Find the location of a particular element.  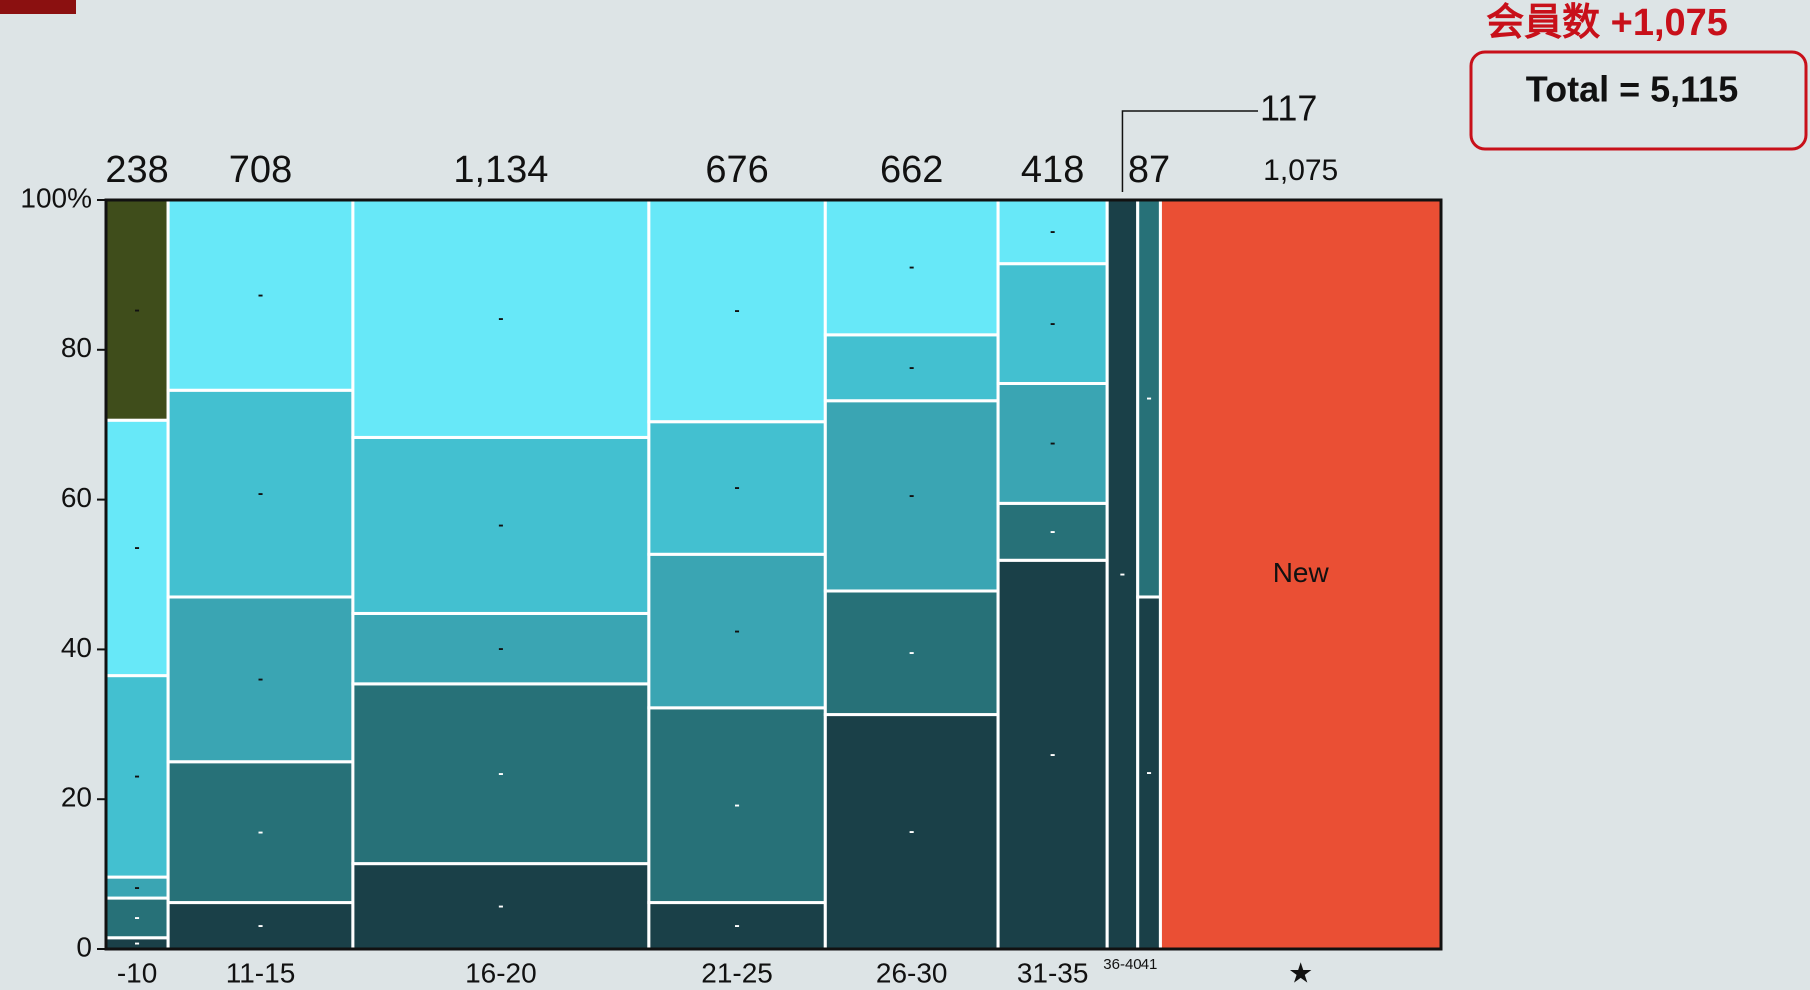

total-text: Total = 5,115 is located at coordinates (1632, 89).